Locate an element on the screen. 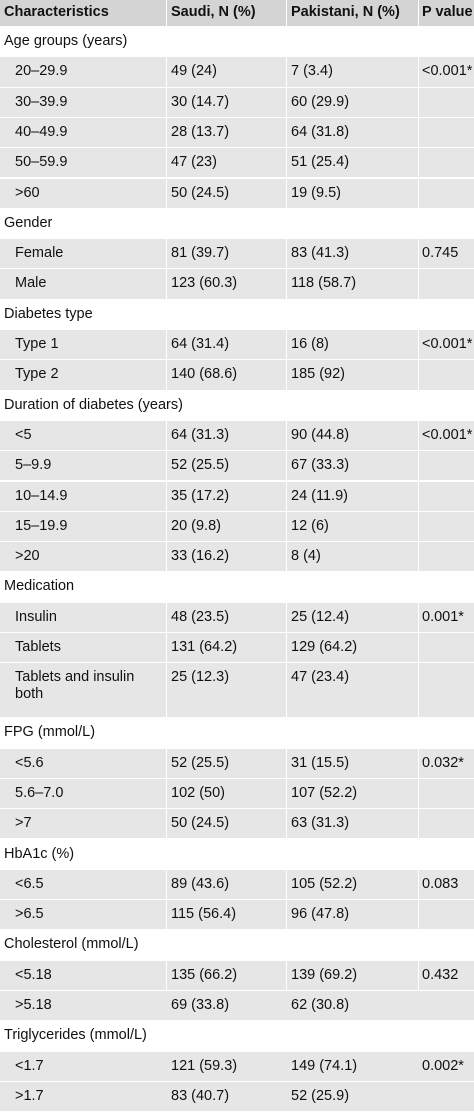 The image size is (474, 1112). table-row: >60 50 (24.5) 19 (9.5) is located at coordinates (237, 193).